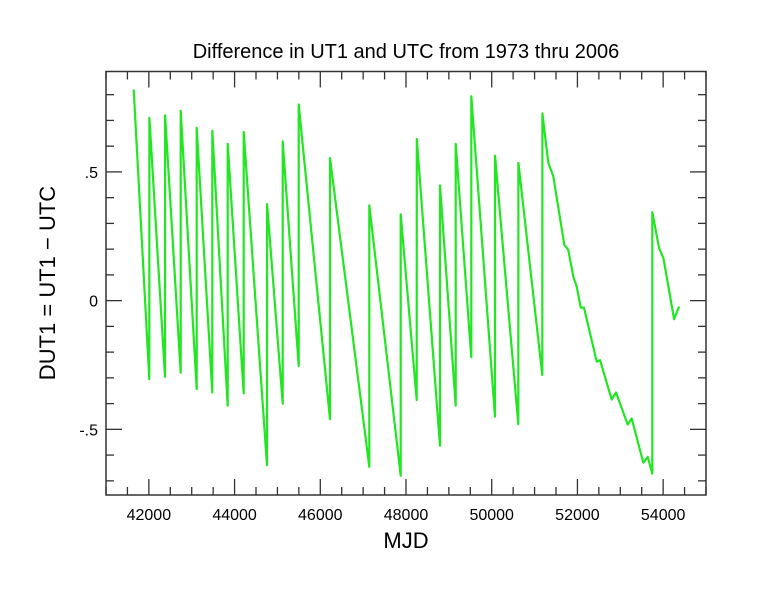 The image size is (776, 605). I want to click on x-tick-label: 42000, so click(149, 515).